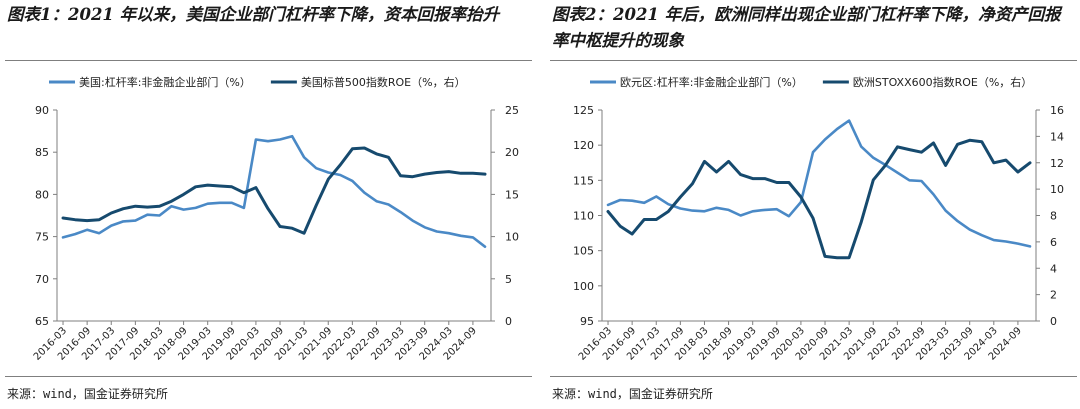 The height and width of the screenshot is (409, 1080). I want to click on y-tick-label-right: 4, so click(1053, 268).